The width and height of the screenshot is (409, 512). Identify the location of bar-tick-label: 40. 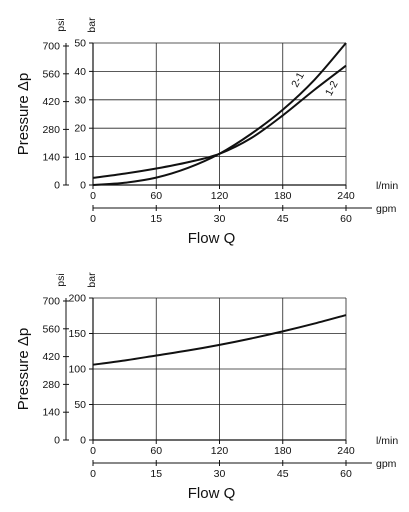
(80, 72).